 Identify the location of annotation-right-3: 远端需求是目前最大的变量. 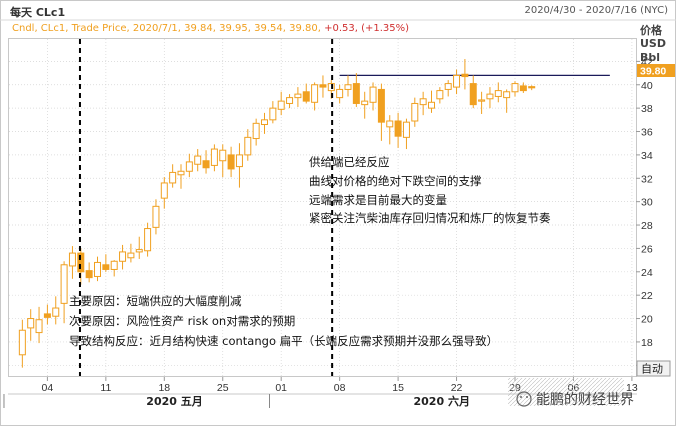
(378, 200).